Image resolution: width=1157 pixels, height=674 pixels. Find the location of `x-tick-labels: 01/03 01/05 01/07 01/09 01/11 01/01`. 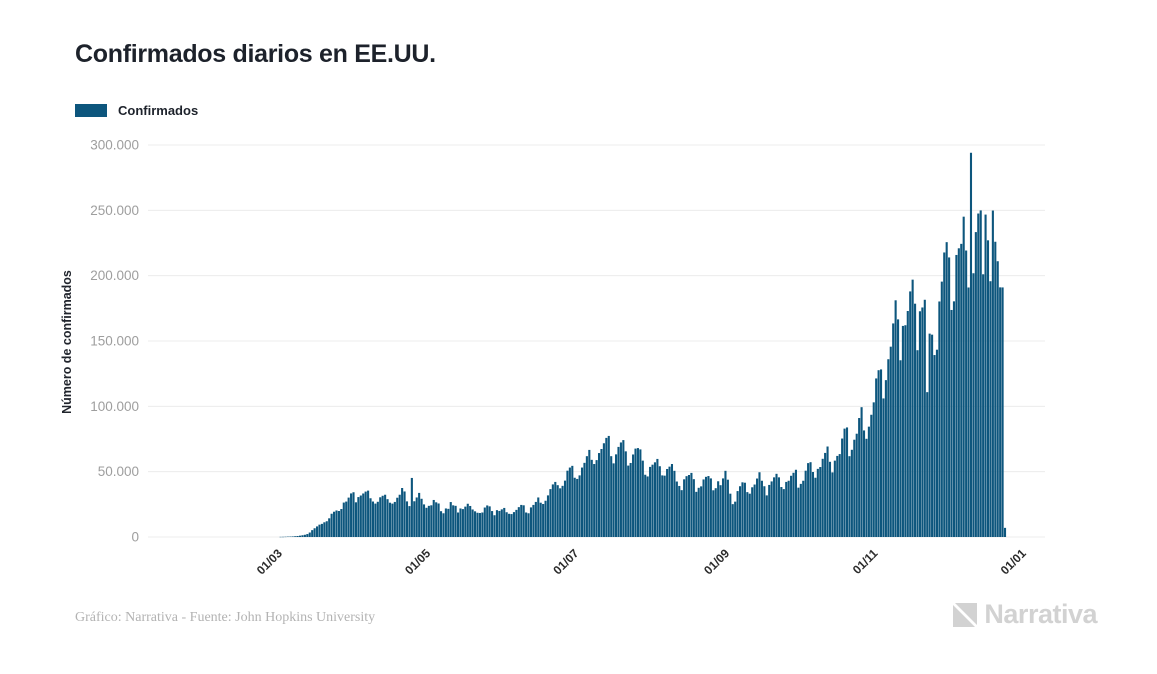

x-tick-labels: 01/03 01/05 01/07 01/09 01/11 01/01 is located at coordinates (641, 561).